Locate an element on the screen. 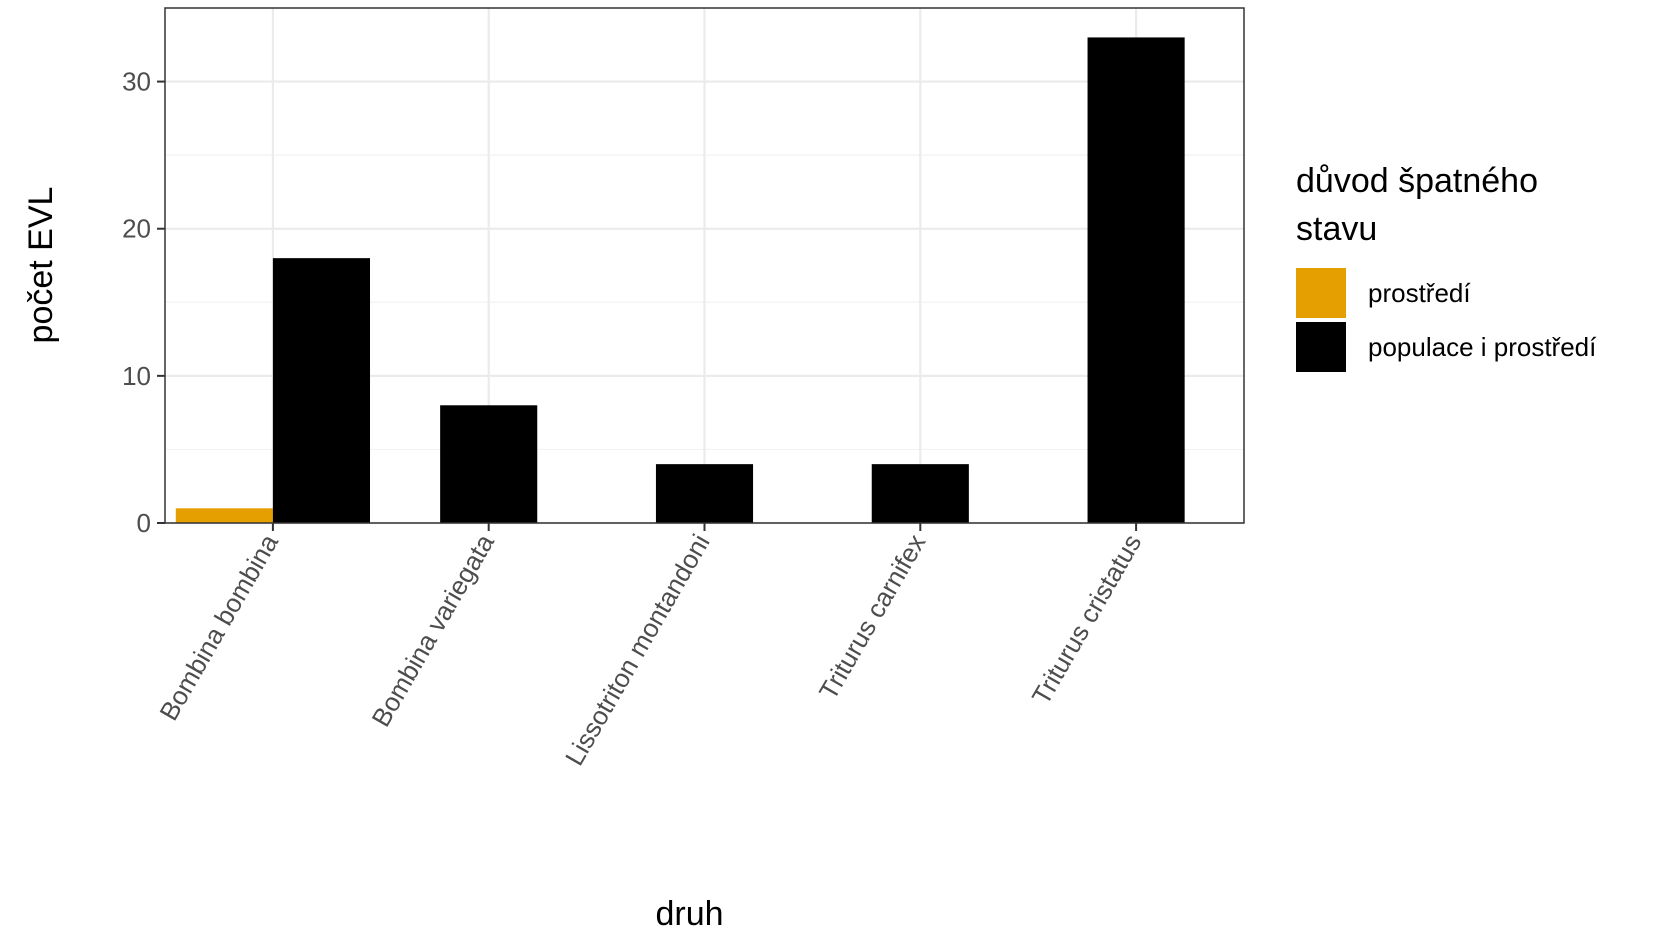  y-axis-ticks: 0 10 20 30 is located at coordinates (143, 302).